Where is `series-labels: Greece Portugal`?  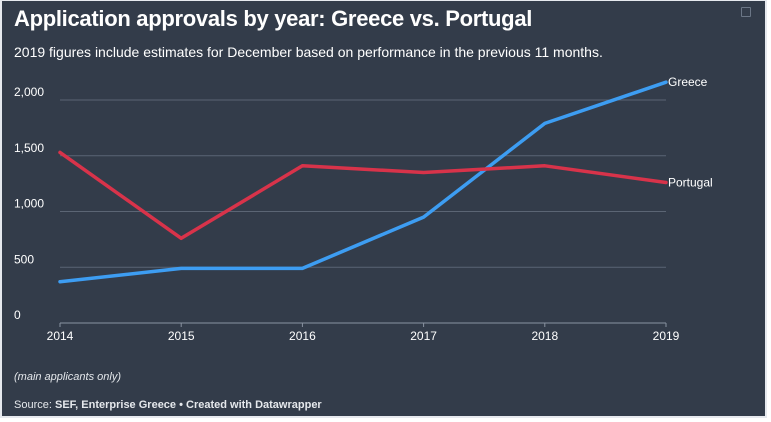 series-labels: Greece Portugal is located at coordinates (690, 132).